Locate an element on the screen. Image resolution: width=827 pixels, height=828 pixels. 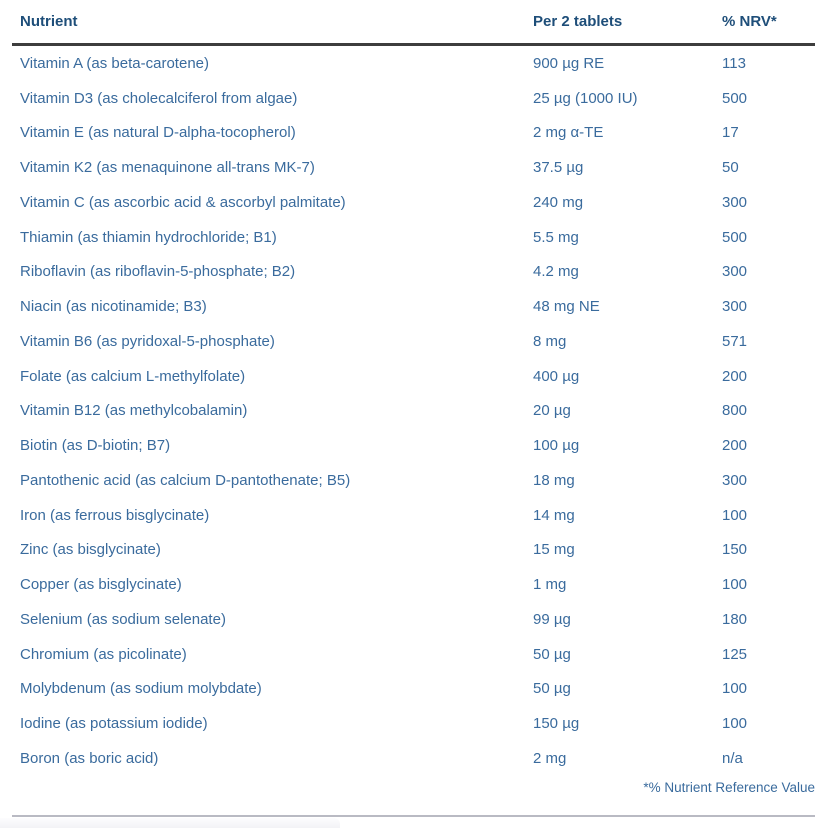
nutrient-name-cell: Iron (as ferrous bisglycinate) is located at coordinates (115, 515).